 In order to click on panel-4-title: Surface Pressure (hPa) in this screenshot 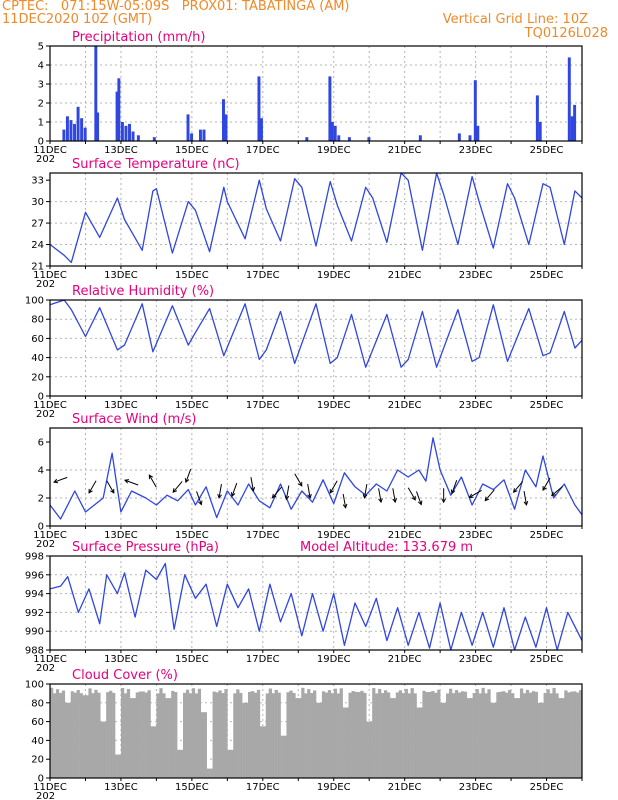, I will do `click(145, 547)`.